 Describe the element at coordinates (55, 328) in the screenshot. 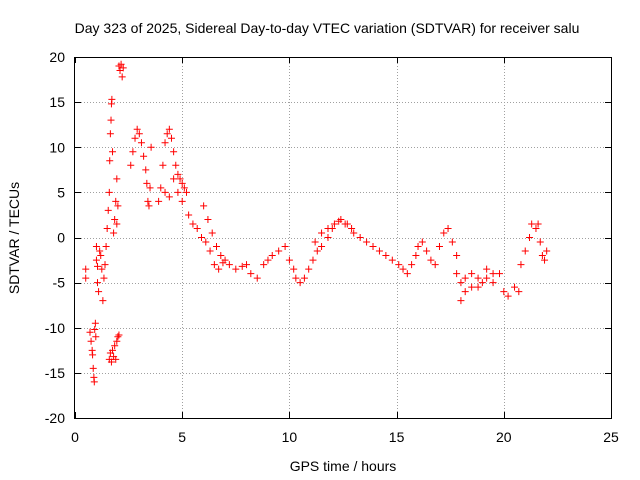

I see `y-tick-label: -10` at that location.